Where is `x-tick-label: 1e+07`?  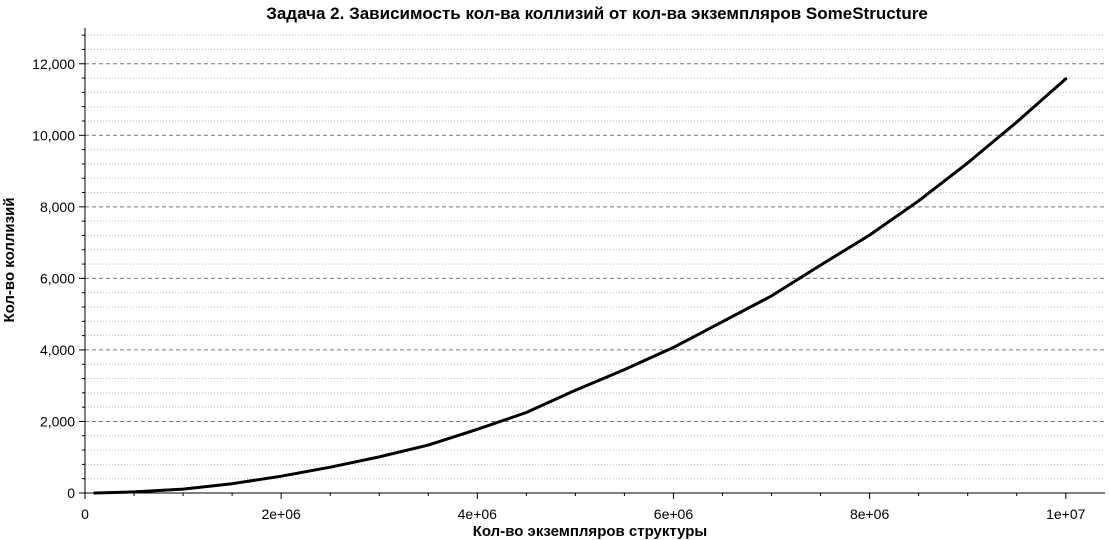
x-tick-label: 1e+07 is located at coordinates (1066, 514).